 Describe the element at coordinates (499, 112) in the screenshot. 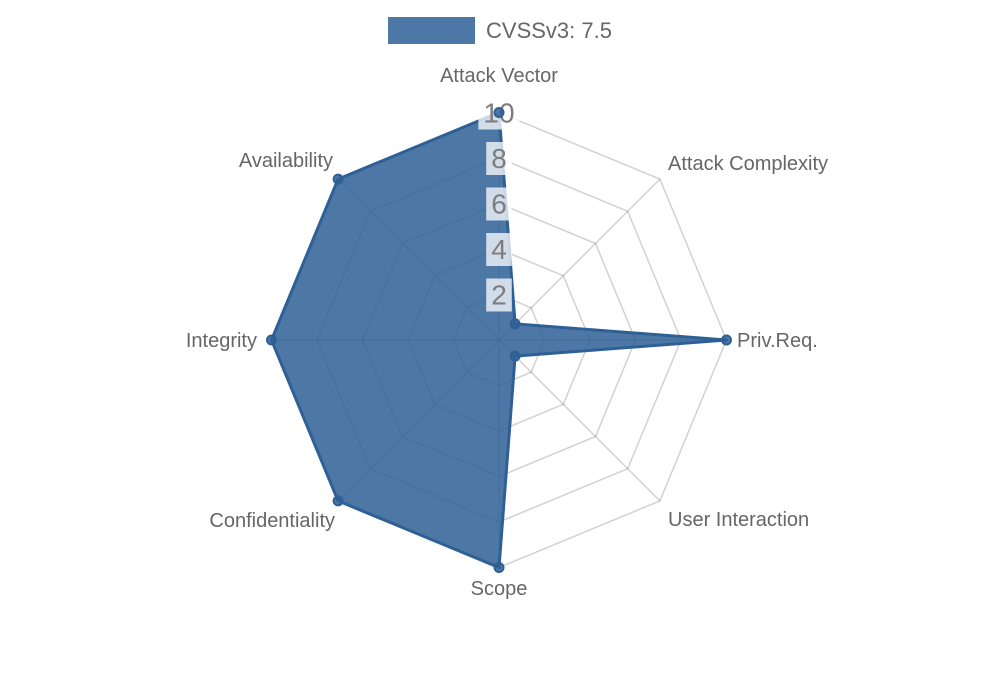

I see `series-point-attack-vector` at that location.